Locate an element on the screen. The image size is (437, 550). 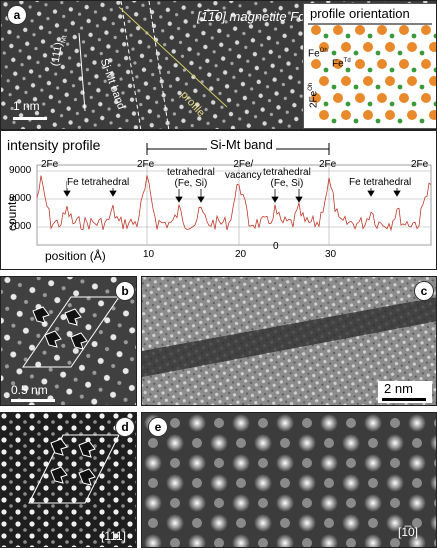
inset-fe-td: FeTd is located at coordinates (341, 64).